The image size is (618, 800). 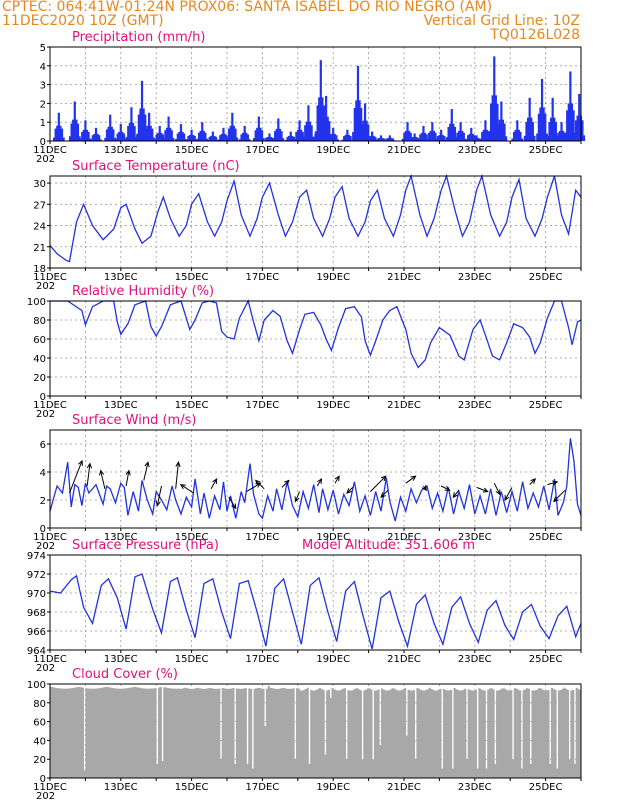 What do you see at coordinates (535, 35) in the screenshot?
I see `header-model-id: TQ0126L028` at bounding box center [535, 35].